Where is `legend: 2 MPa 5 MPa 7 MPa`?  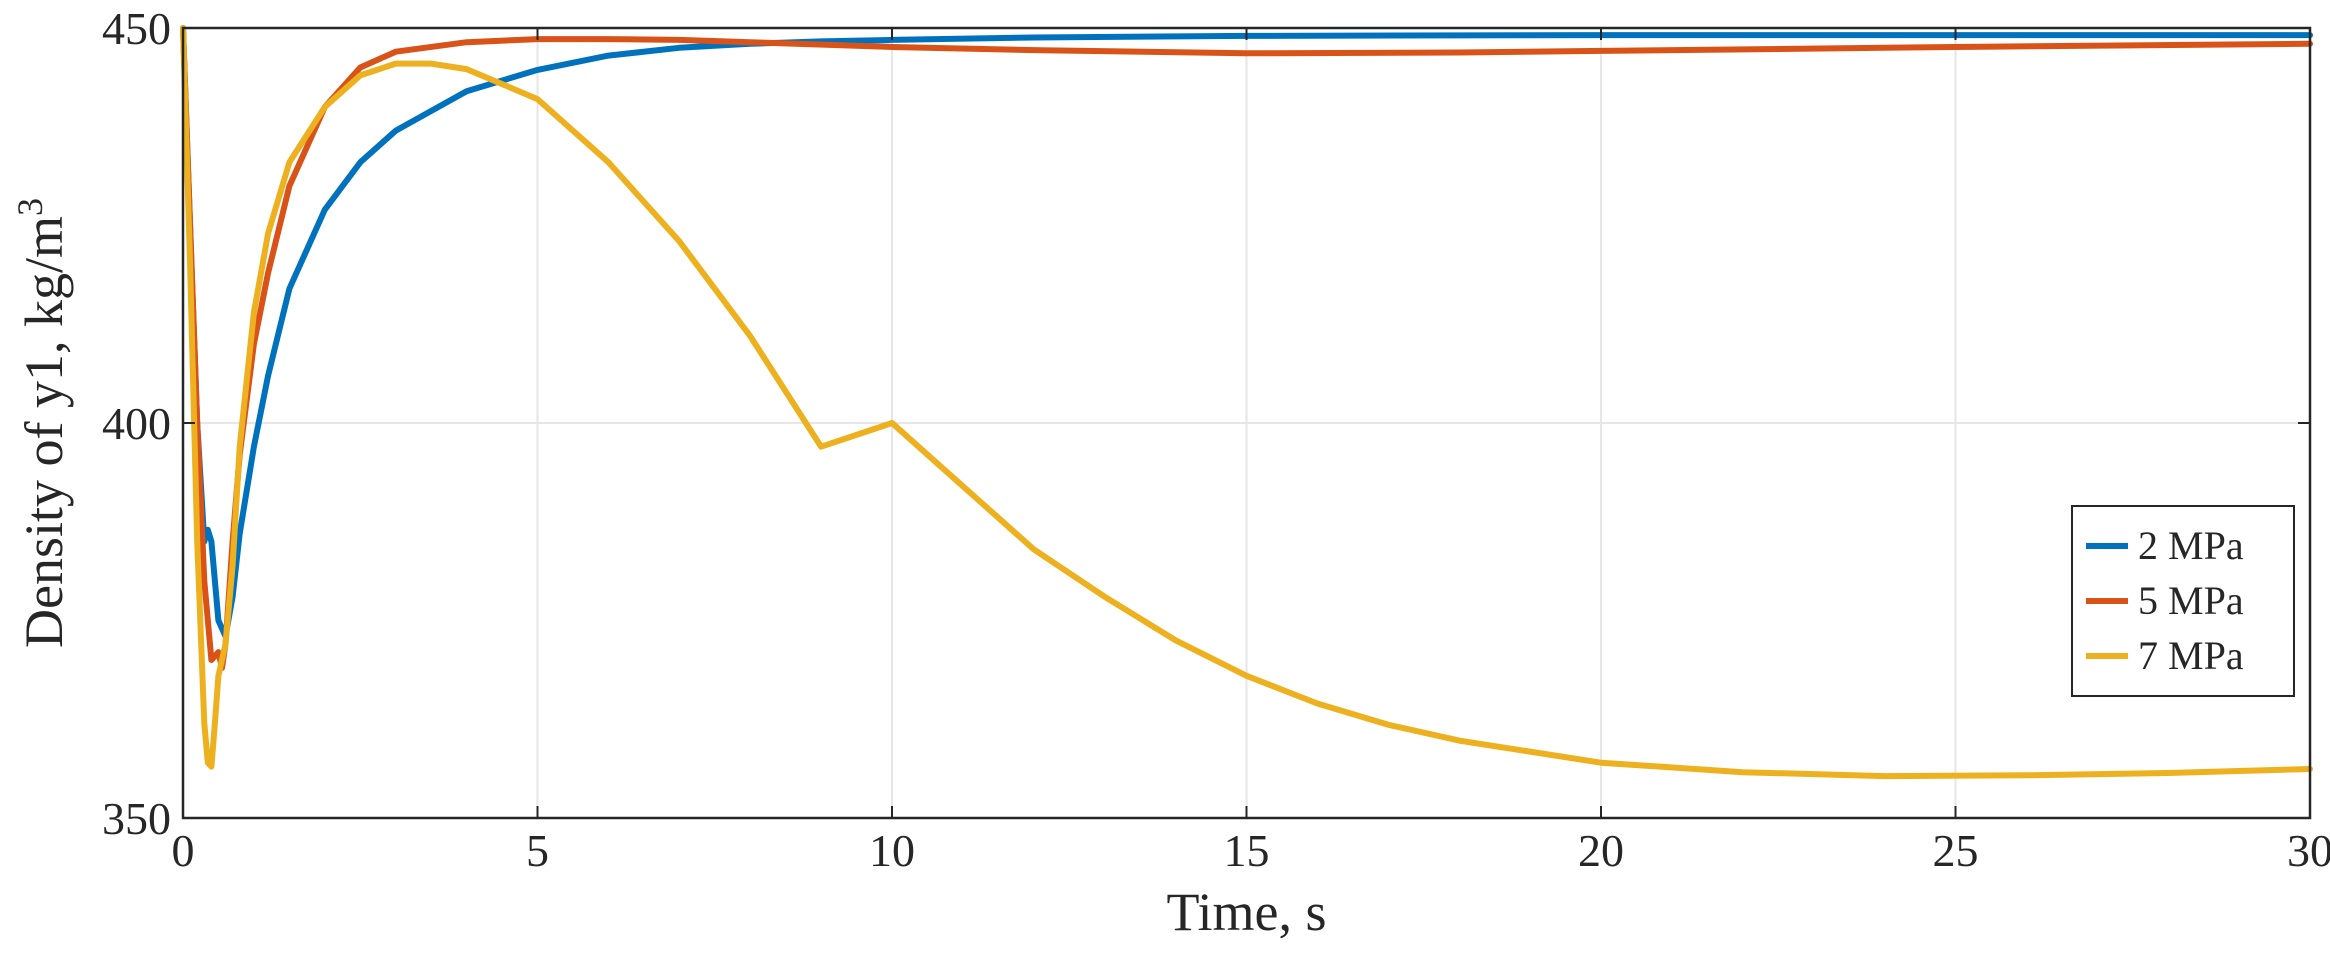
legend: 2 MPa 5 MPa 7 MPa is located at coordinates (2183, 601).